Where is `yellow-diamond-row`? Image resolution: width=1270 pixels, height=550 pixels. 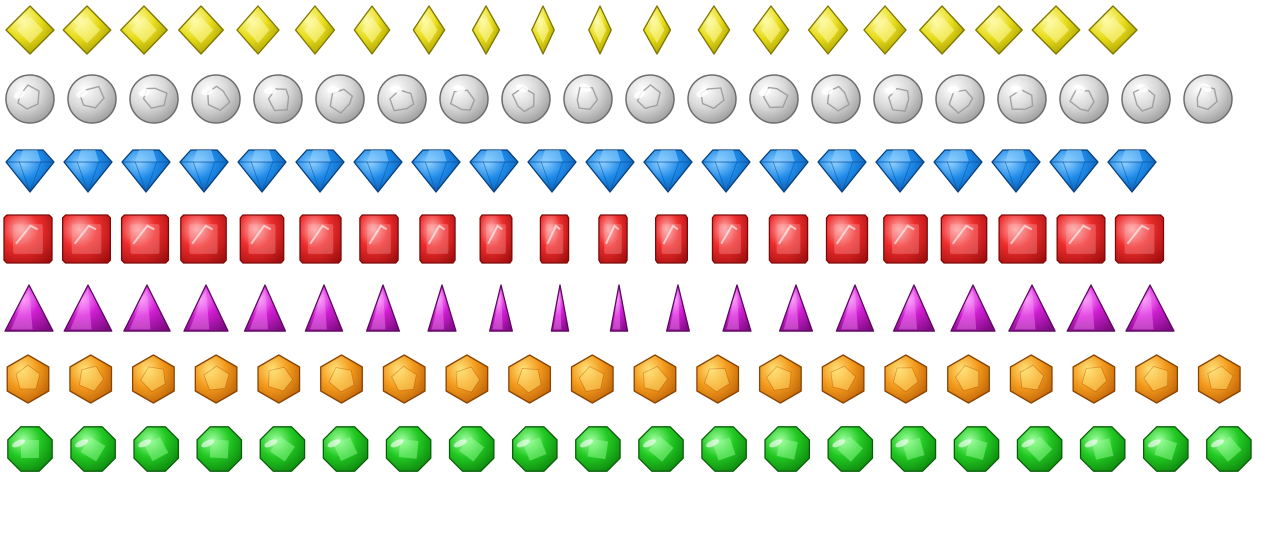
yellow-diamond-row is located at coordinates (571, 30).